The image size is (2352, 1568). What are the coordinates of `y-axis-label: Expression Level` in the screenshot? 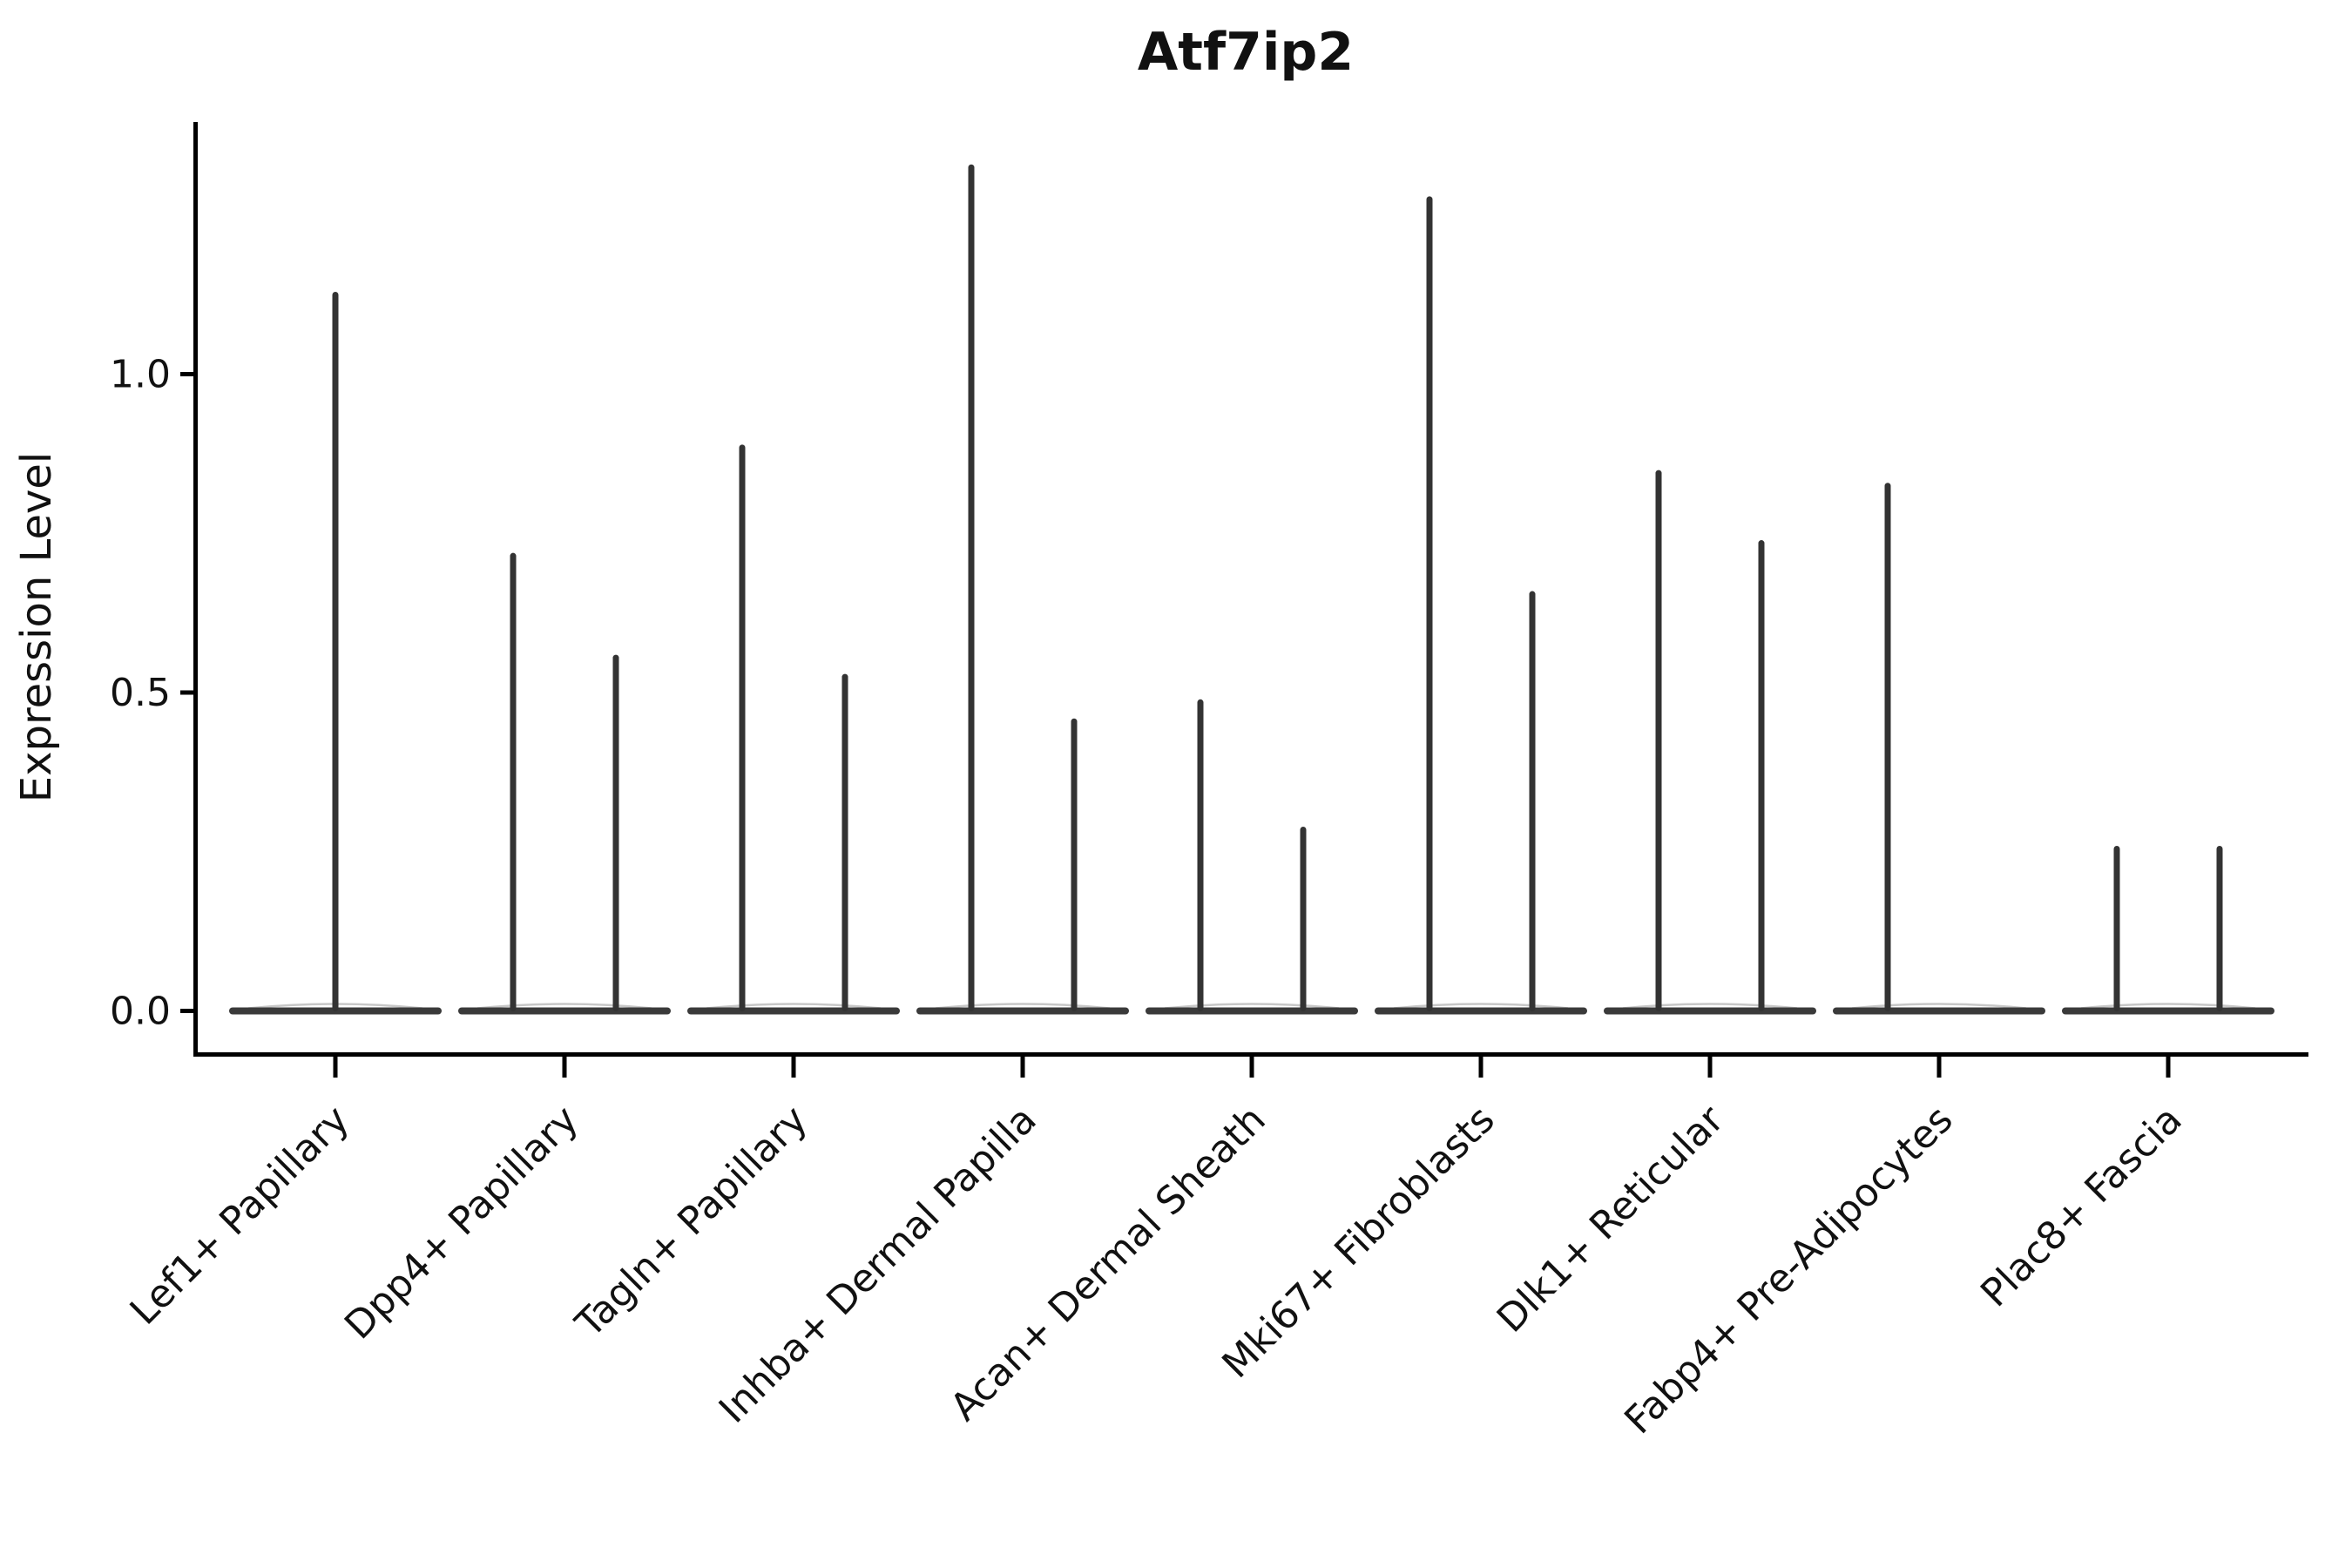 It's located at (36, 628).